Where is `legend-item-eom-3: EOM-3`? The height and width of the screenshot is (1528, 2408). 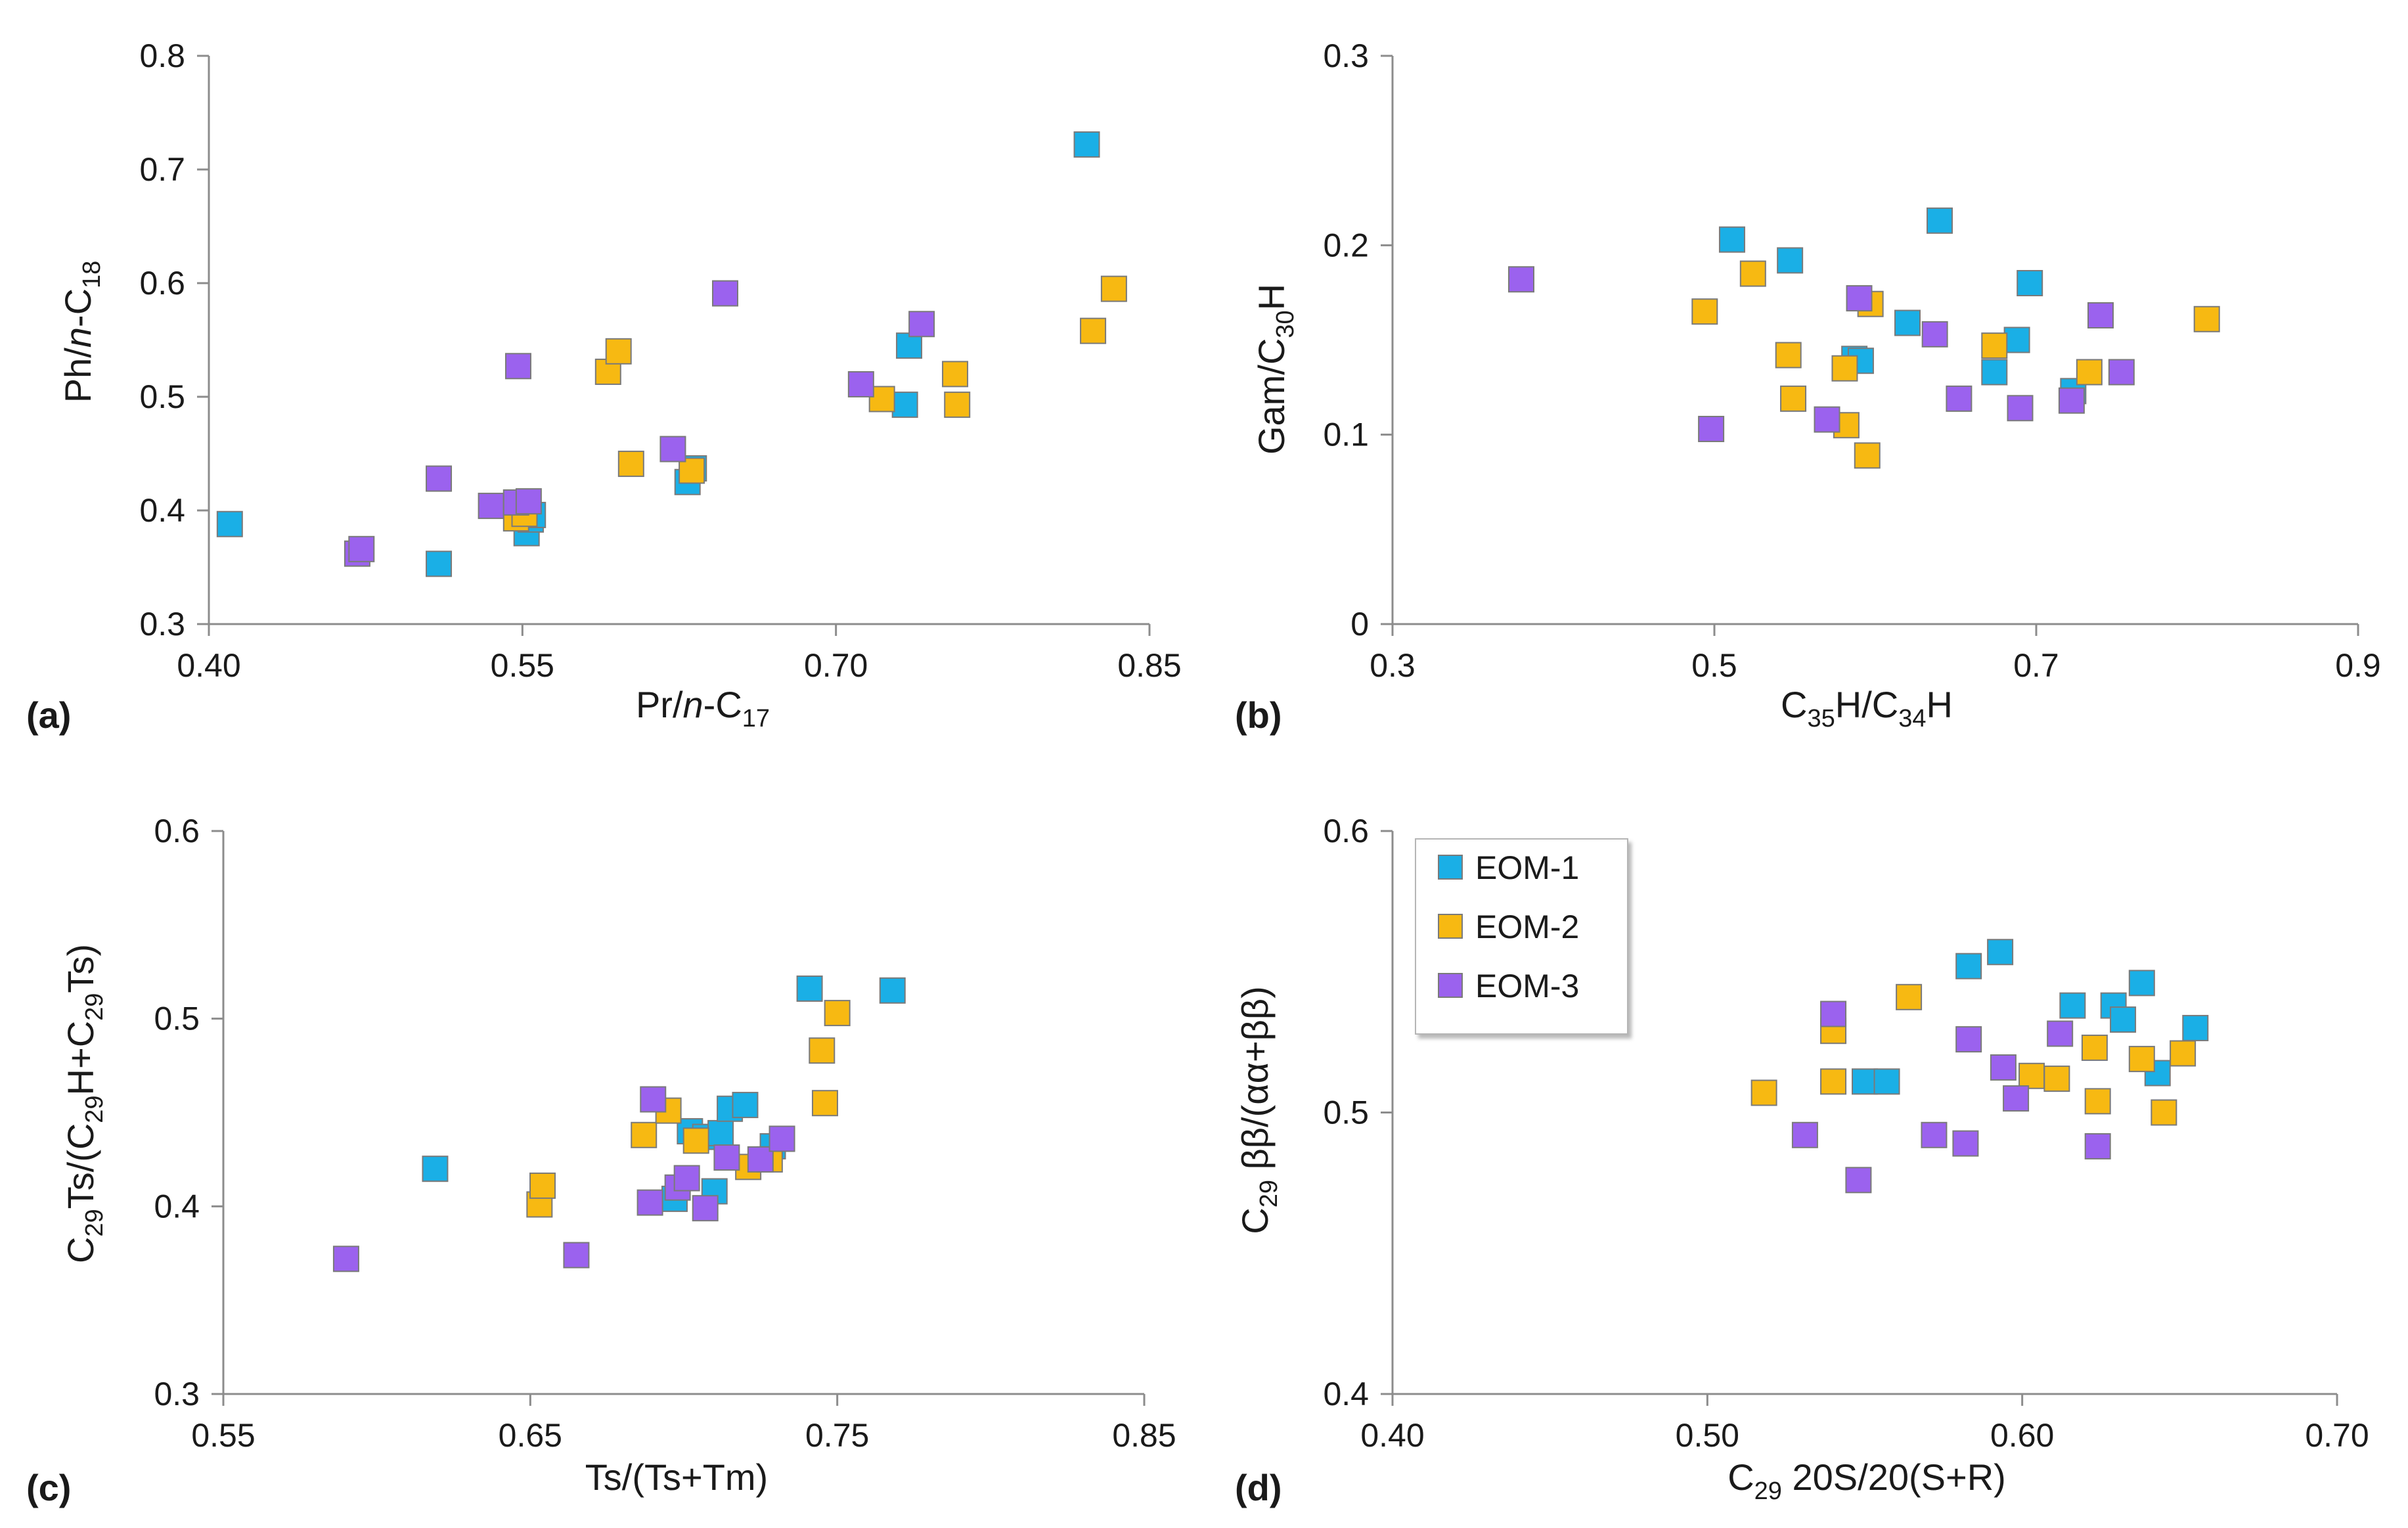 legend-item-eom-3: EOM-3 is located at coordinates (1508, 986).